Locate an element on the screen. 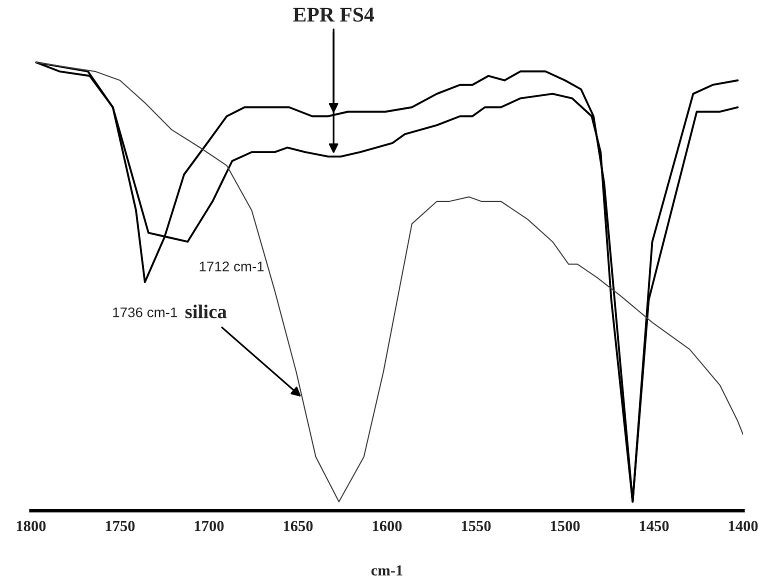 The image size is (774, 587). annotation: 1736 cm-1 is located at coordinates (145, 312).